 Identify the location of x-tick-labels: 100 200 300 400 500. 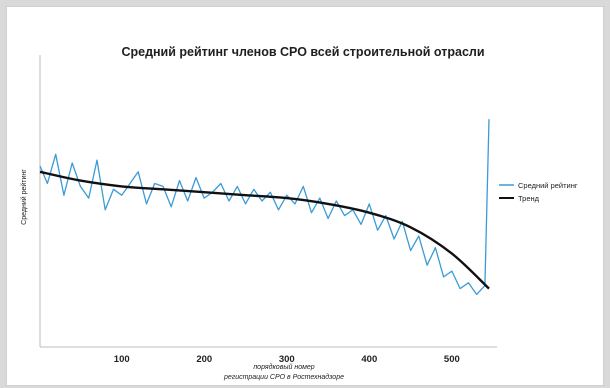
(287, 359).